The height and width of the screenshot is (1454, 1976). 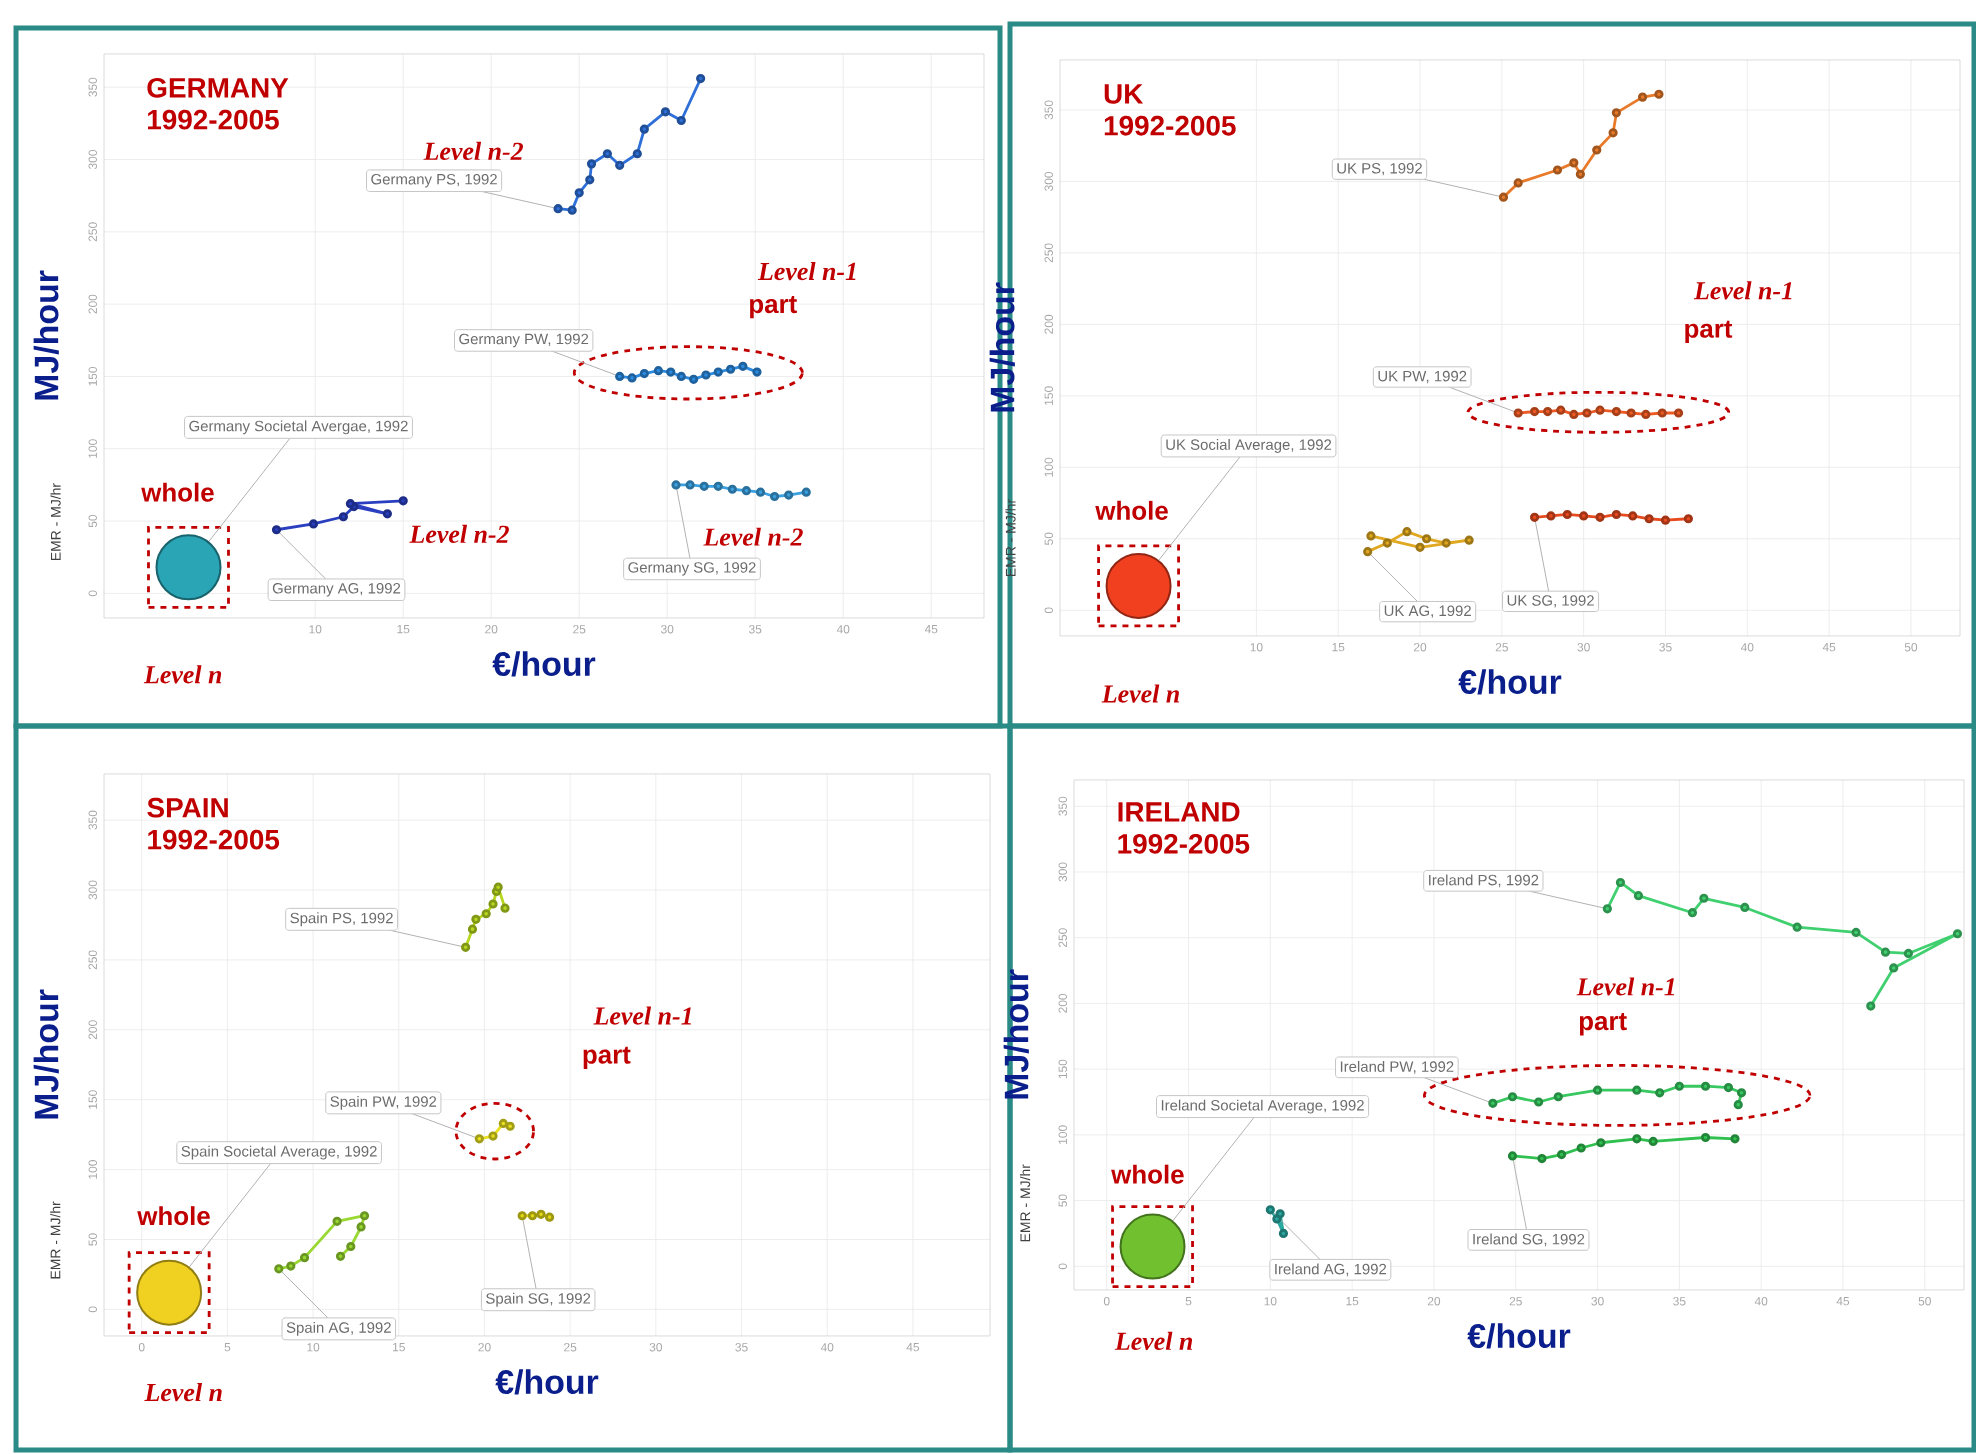 What do you see at coordinates (1124, 94) in the screenshot?
I see `text: UK` at bounding box center [1124, 94].